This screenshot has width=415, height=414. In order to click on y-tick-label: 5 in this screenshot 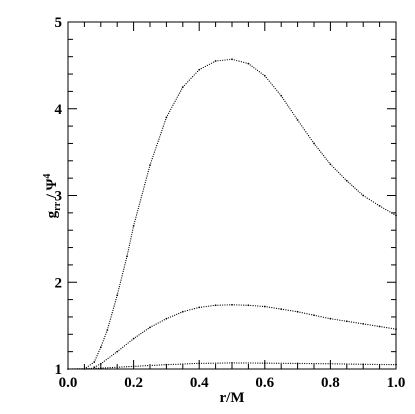, I will do `click(59, 23)`.